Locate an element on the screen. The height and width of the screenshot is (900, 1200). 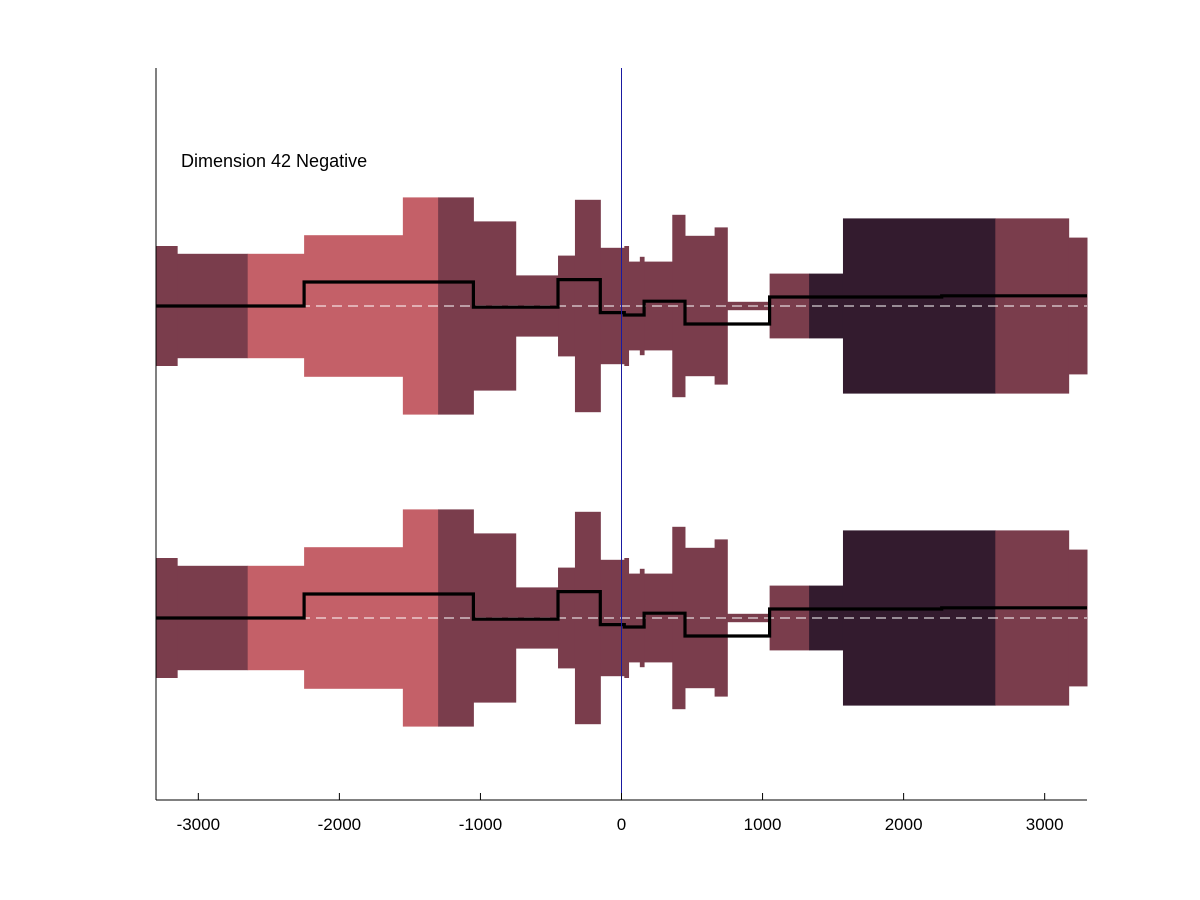
x-tick-label: -1000 is located at coordinates (480, 824).